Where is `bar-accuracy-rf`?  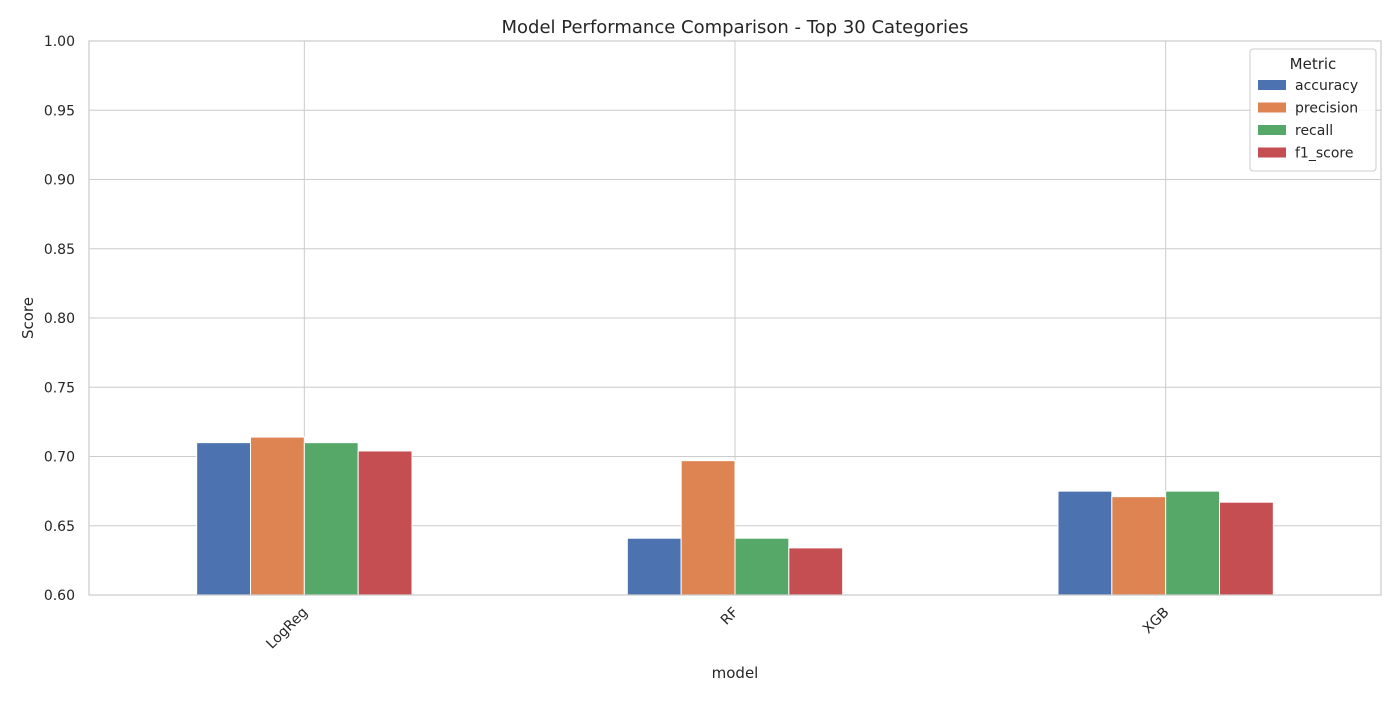
bar-accuracy-rf is located at coordinates (654, 566).